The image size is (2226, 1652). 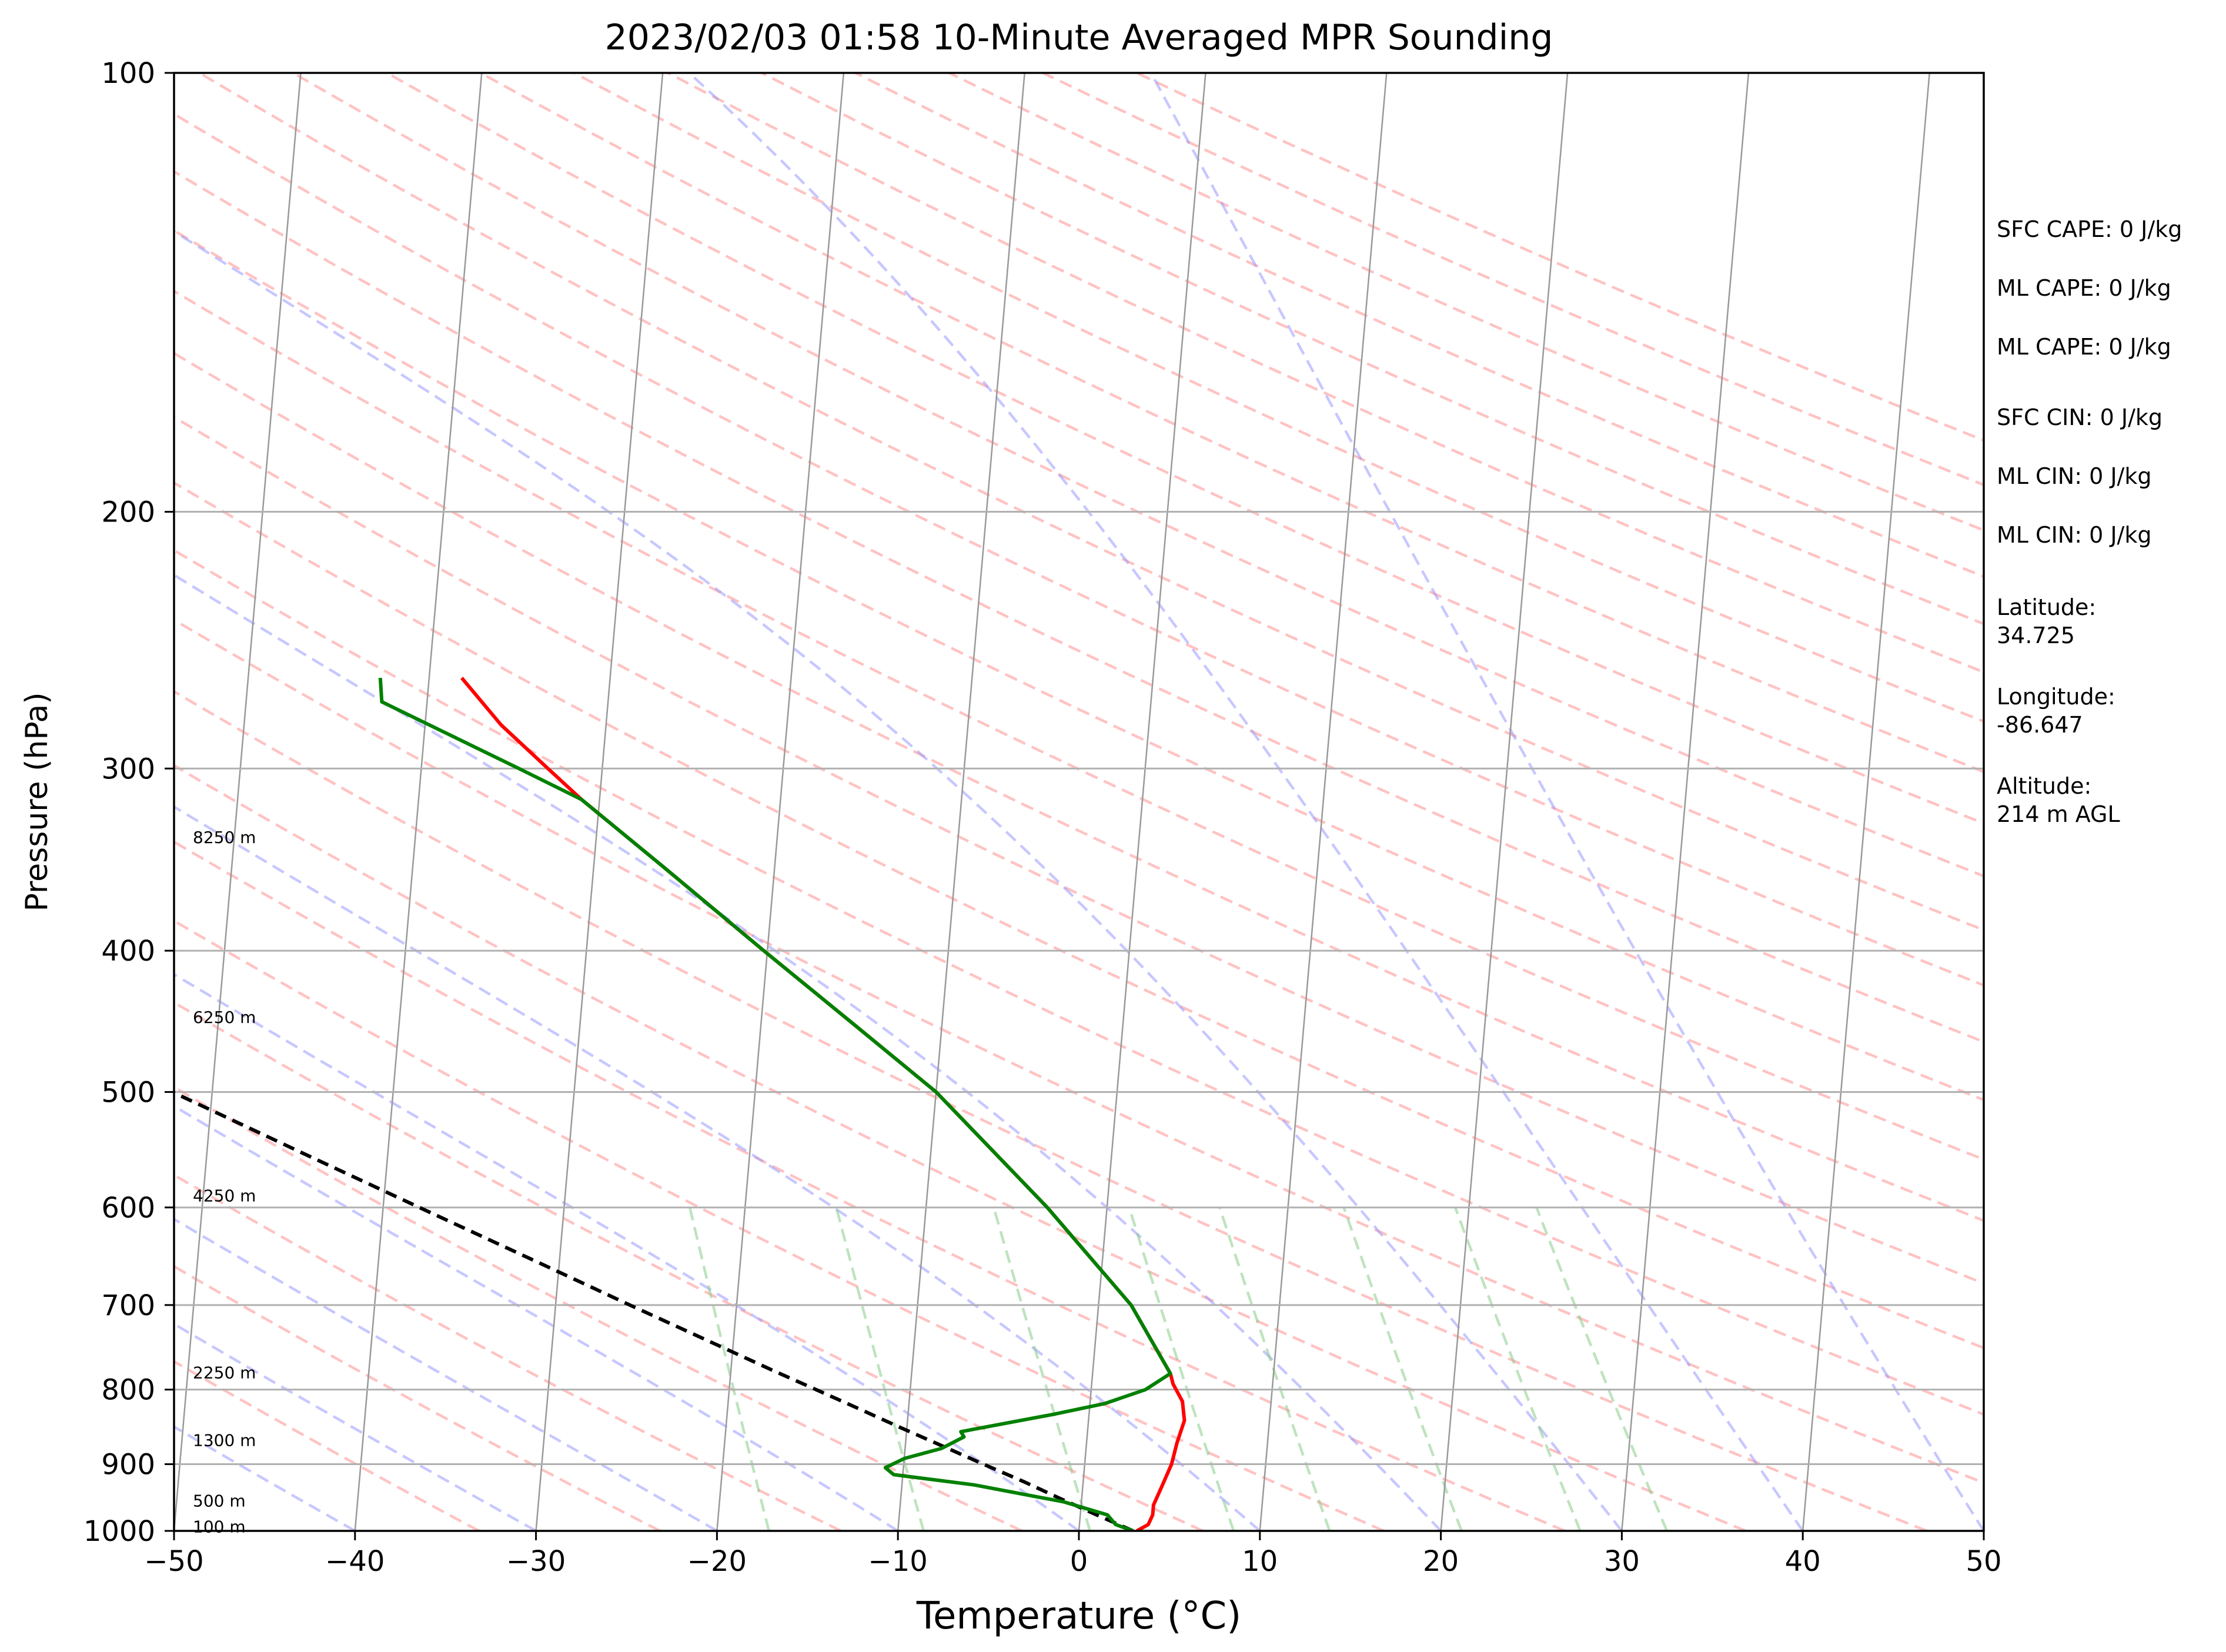 I want to click on y-tick-label: 600, so click(x=128, y=1208).